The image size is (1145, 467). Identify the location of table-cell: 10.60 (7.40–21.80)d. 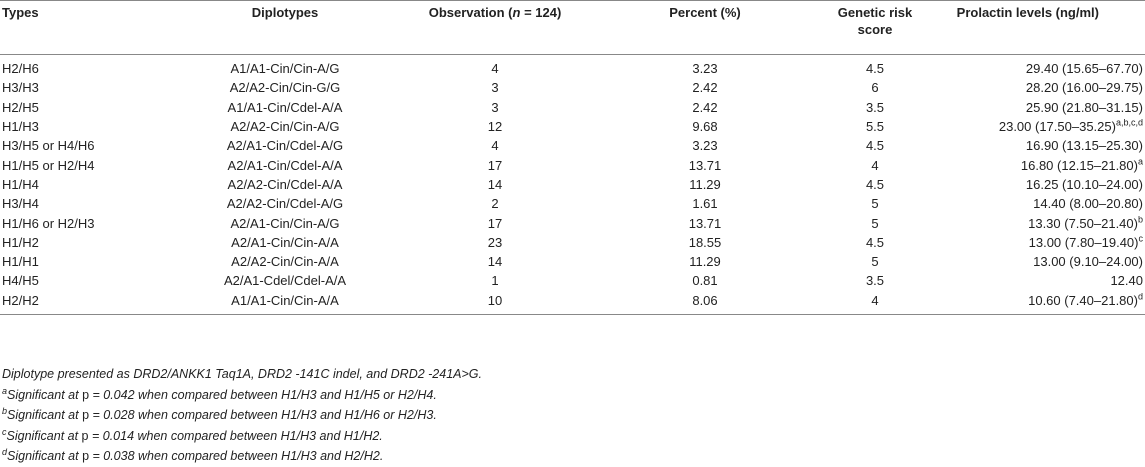
(1032, 303).